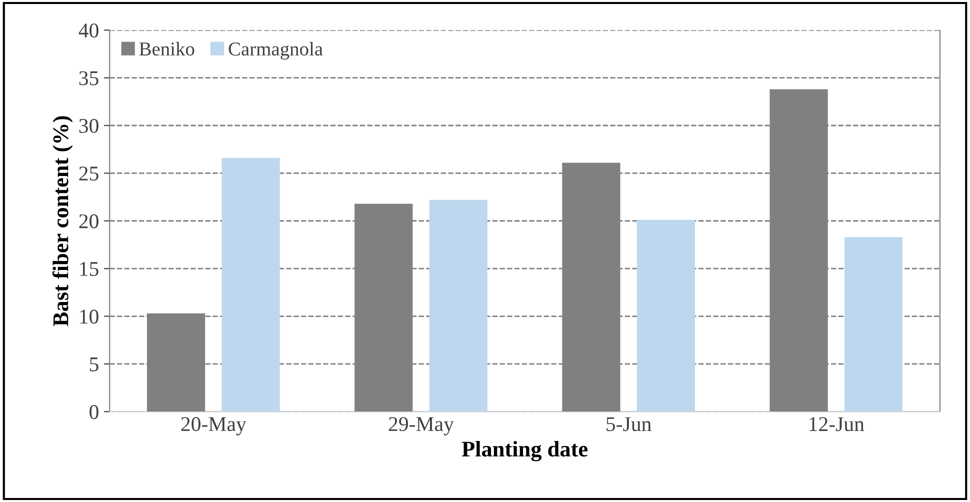  What do you see at coordinates (88, 78) in the screenshot?
I see `y-tick-label: 35` at bounding box center [88, 78].